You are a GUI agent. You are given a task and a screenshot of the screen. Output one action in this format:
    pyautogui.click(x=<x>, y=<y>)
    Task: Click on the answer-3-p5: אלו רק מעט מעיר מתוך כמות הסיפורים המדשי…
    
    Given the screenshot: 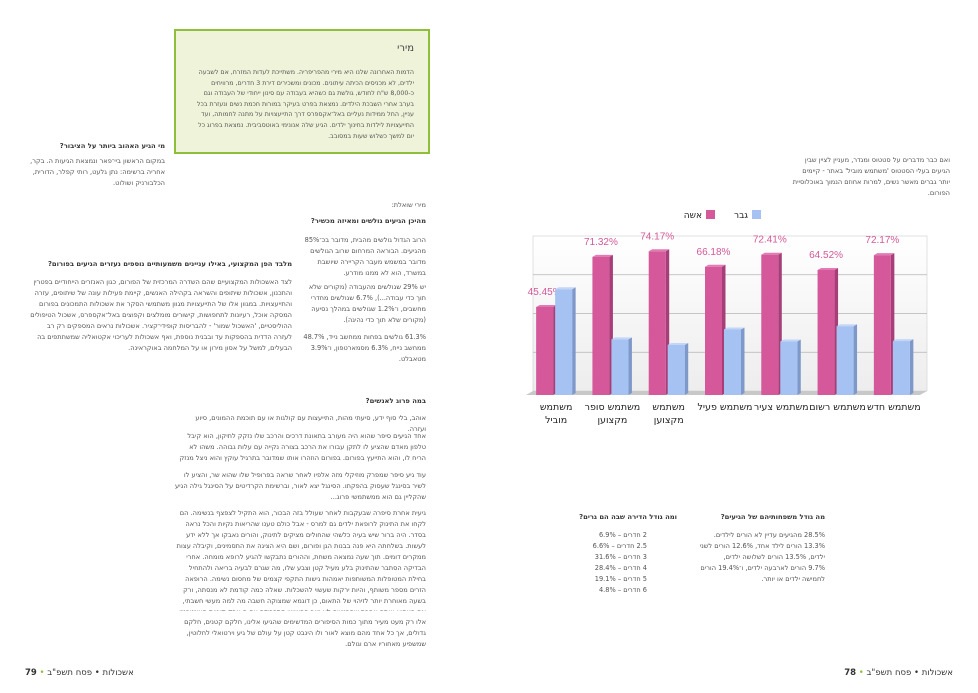 What is the action you would take?
    pyautogui.click(x=305, y=633)
    